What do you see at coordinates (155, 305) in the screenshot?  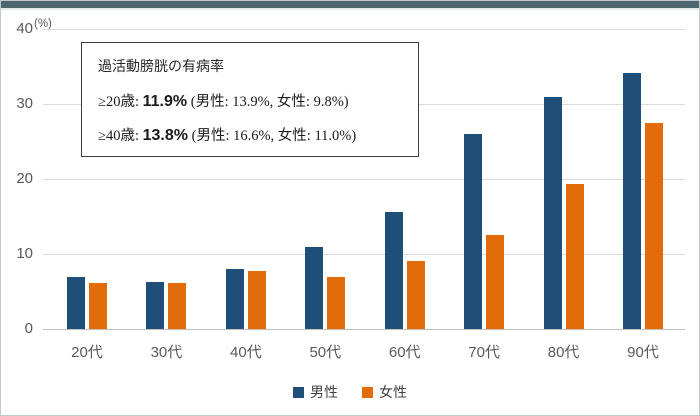 I see `bar-男性-30代` at bounding box center [155, 305].